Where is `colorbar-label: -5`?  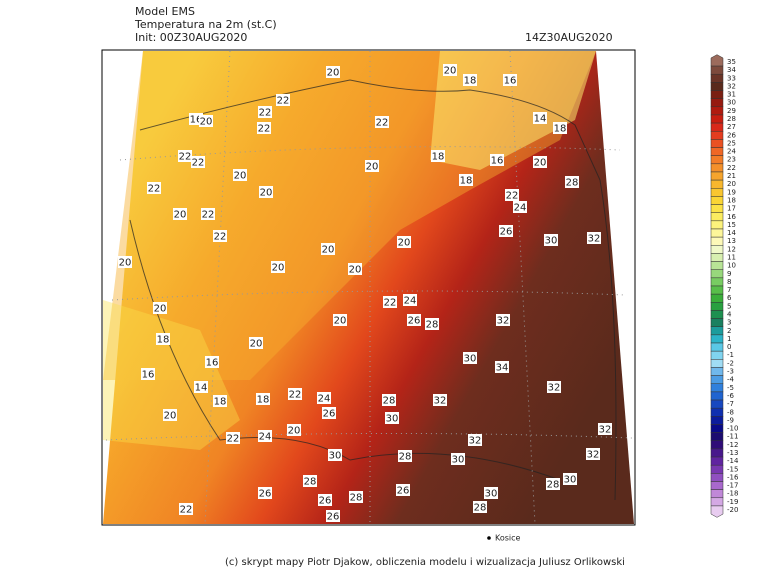
colorbar-label: -5 is located at coordinates (730, 388).